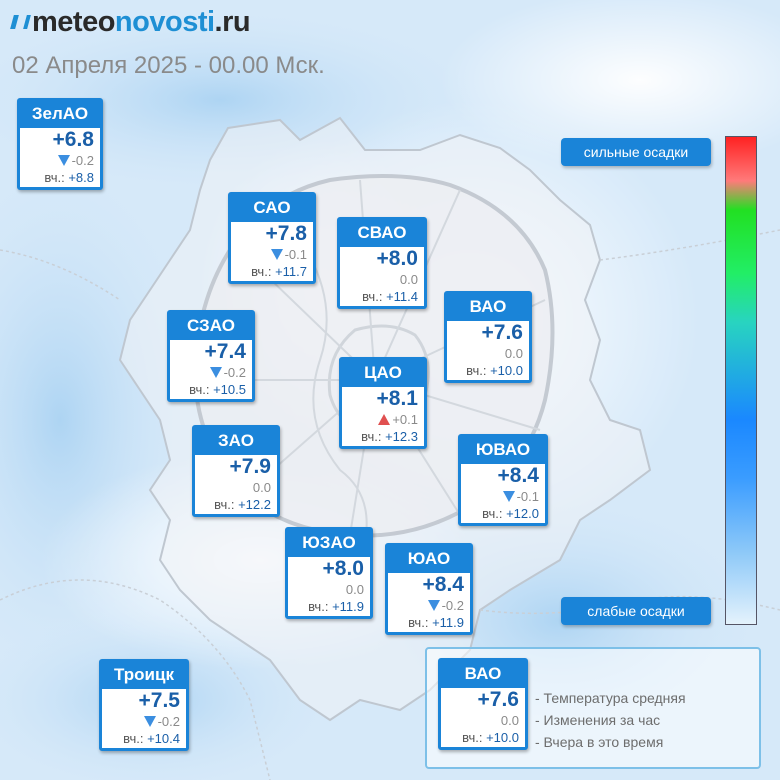  I want to click on district-yesterday: вч.: +12.3, so click(383, 437).